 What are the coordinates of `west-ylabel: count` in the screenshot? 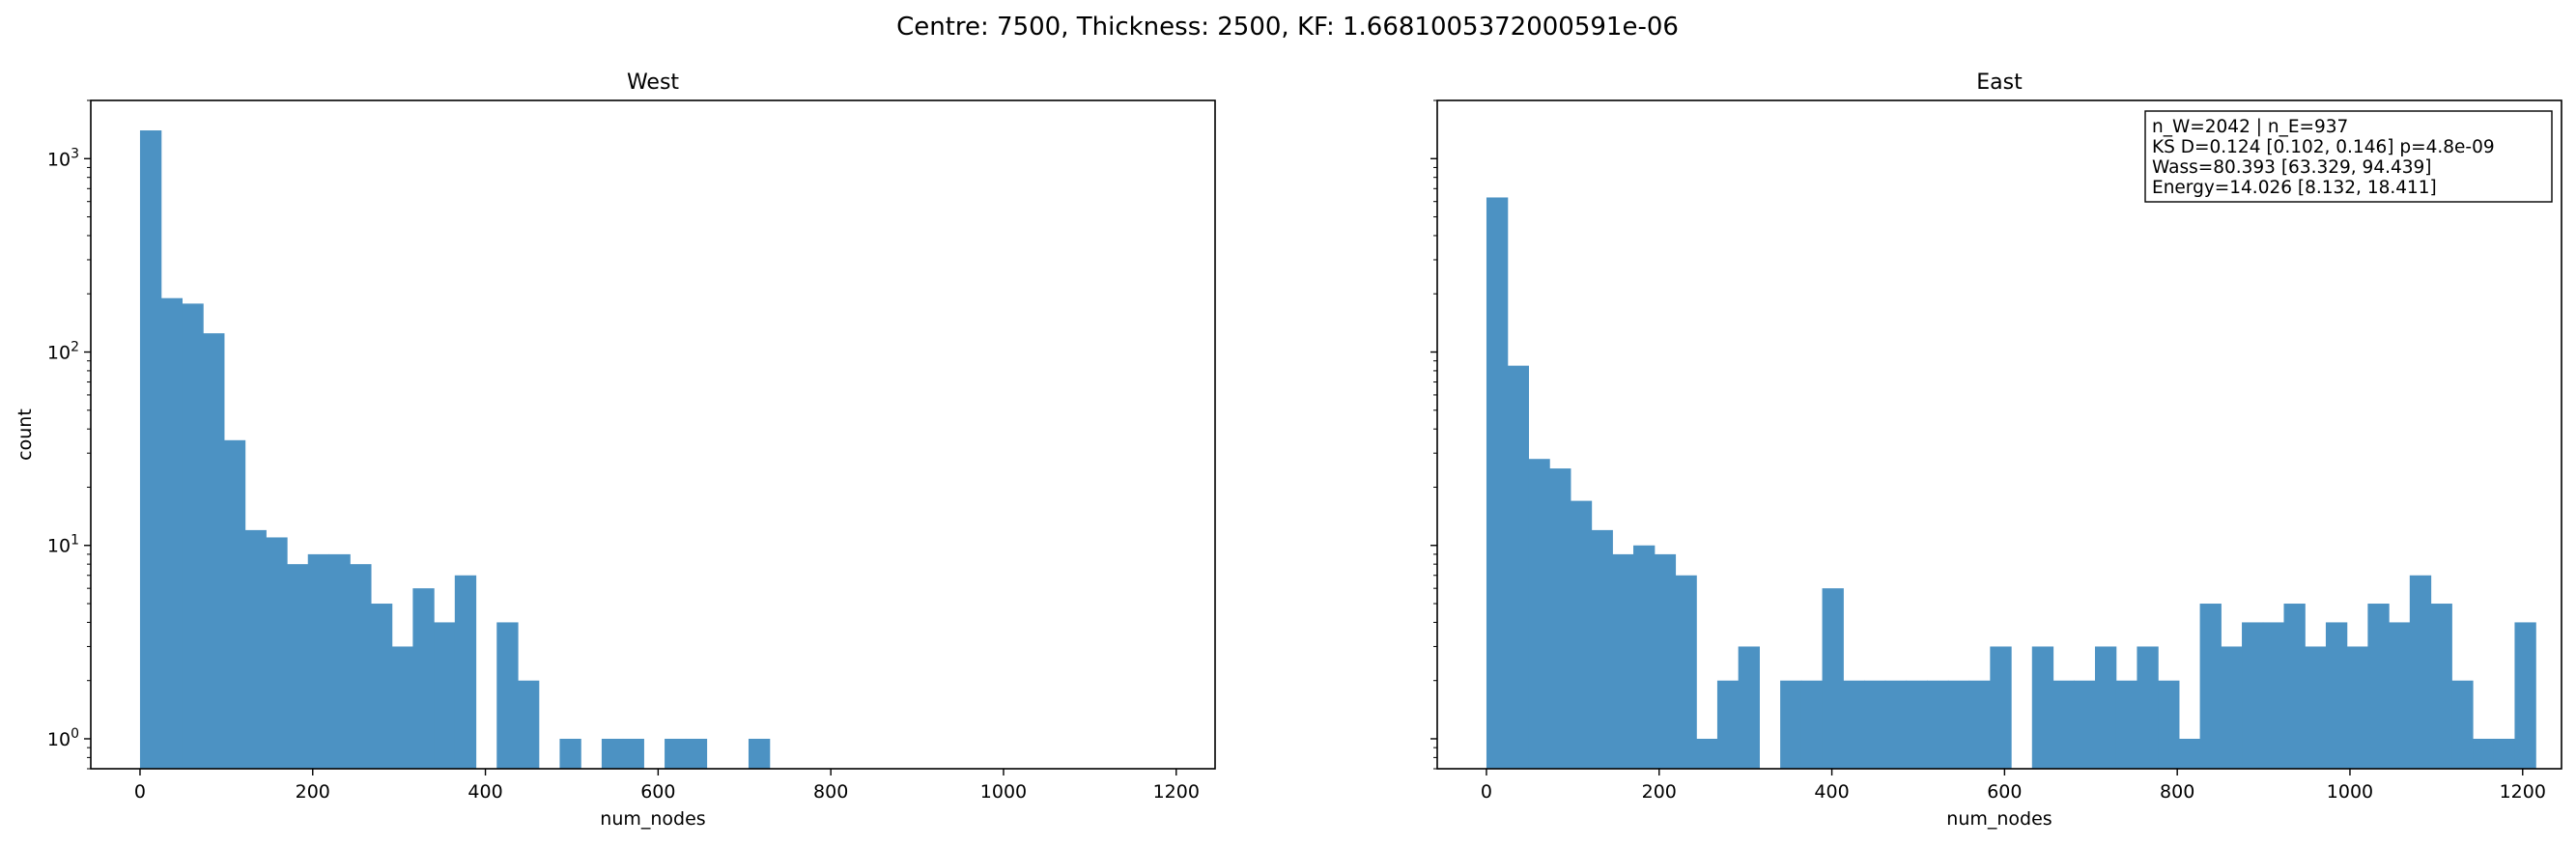 It's located at (25, 435).